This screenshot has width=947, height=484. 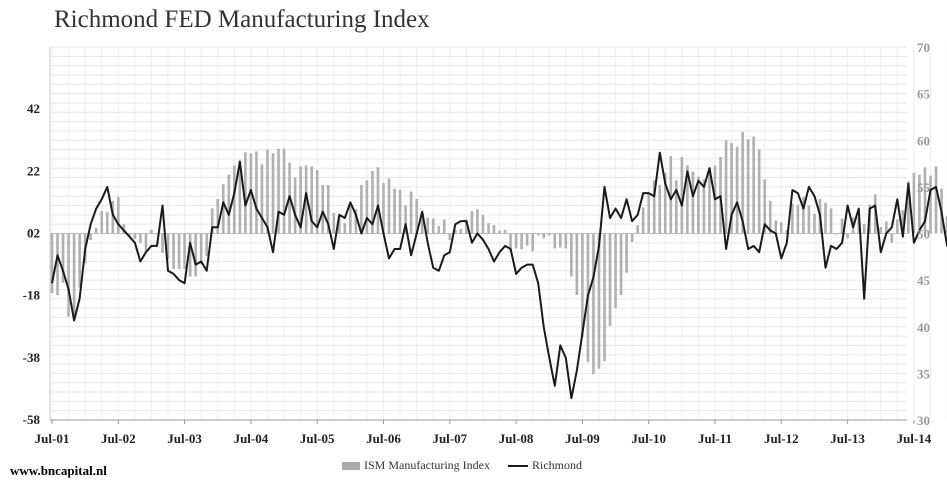 I want to click on x-tick-label: Jul-05, so click(x=317, y=438).